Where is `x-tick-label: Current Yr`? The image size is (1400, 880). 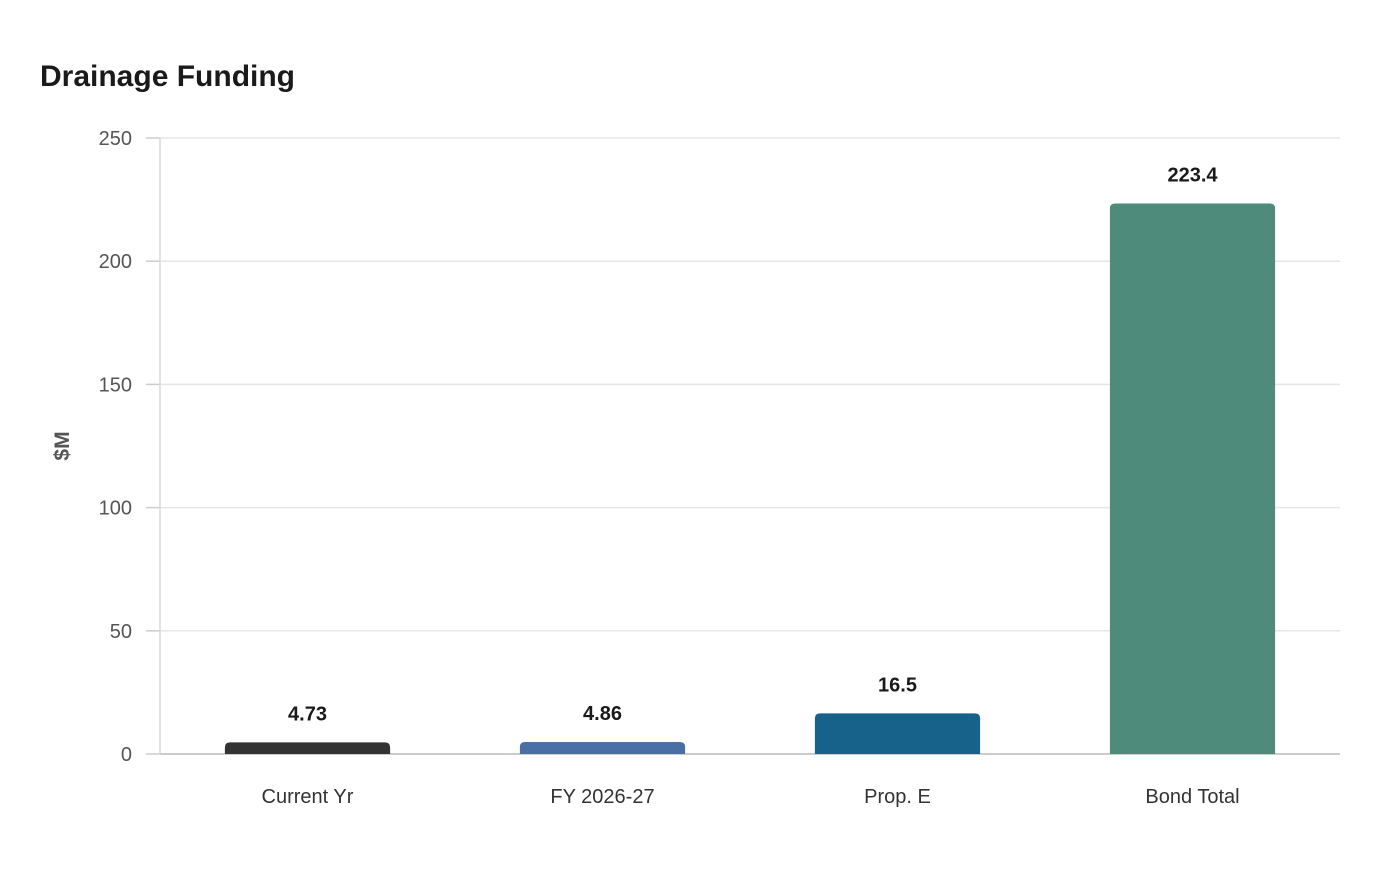
x-tick-label: Current Yr is located at coordinates (308, 797).